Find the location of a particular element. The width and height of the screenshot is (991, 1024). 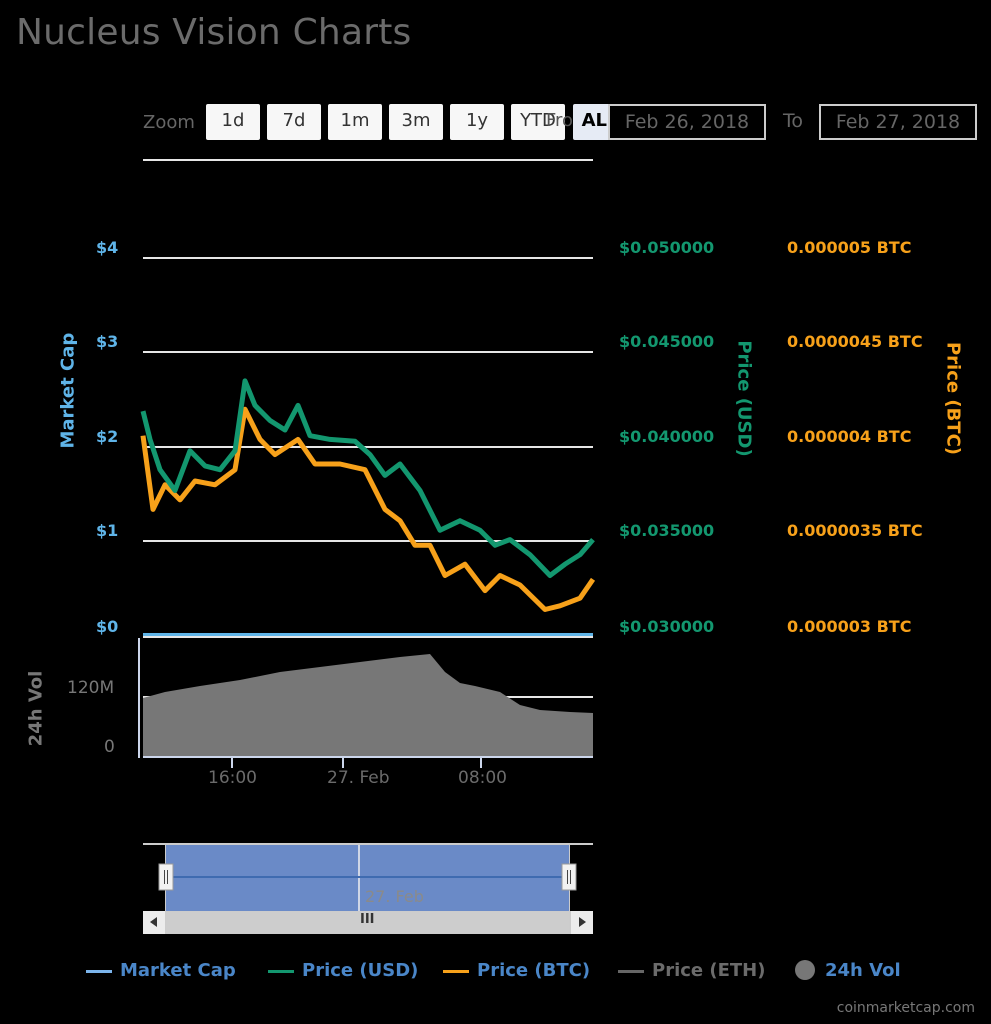

zoom-3m-button: 3m is located at coordinates (416, 122).